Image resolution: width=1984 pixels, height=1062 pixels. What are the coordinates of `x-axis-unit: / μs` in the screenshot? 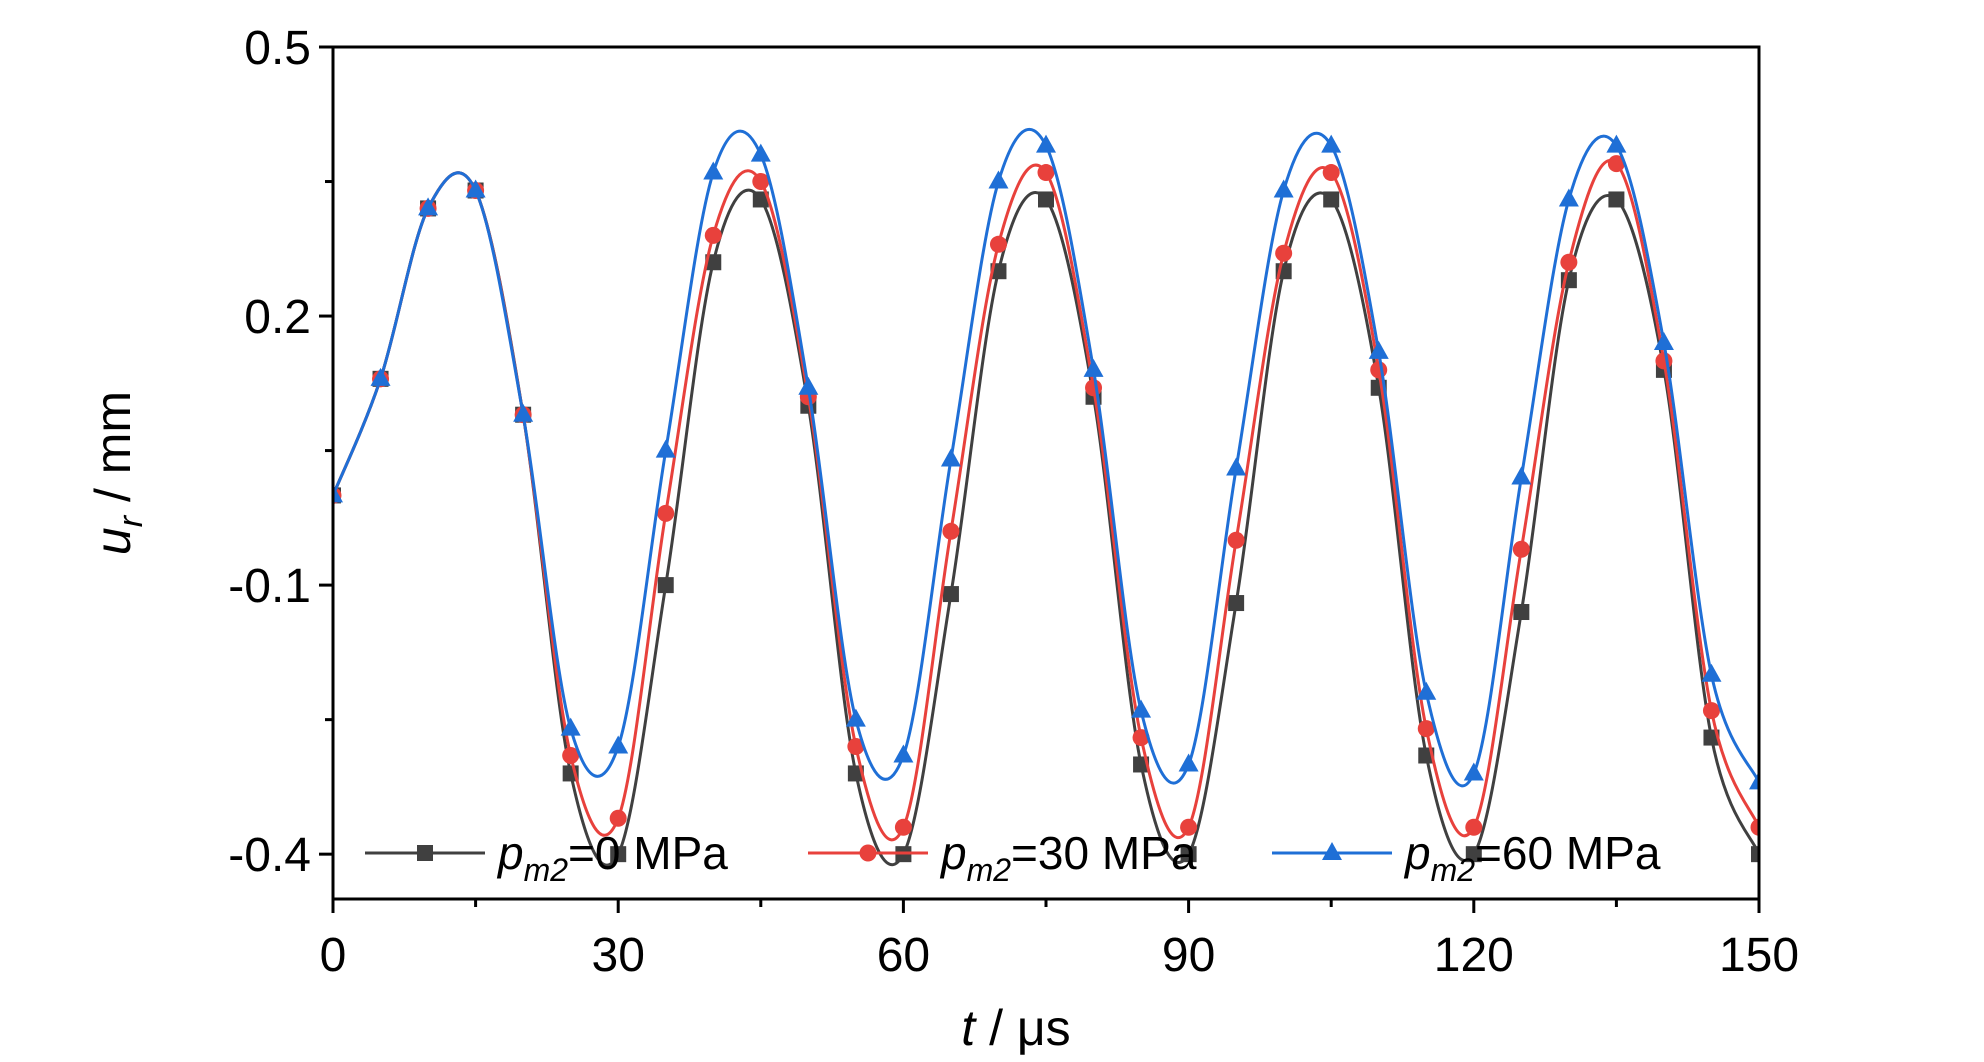 It's located at (1022, 1028).